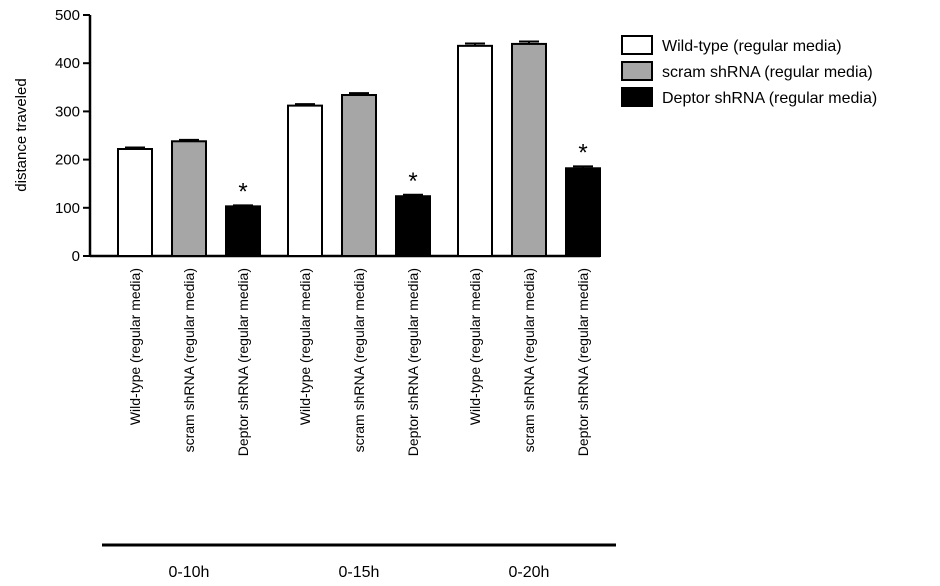  I want to click on y-axis-label: distance traveled, so click(21, 134).